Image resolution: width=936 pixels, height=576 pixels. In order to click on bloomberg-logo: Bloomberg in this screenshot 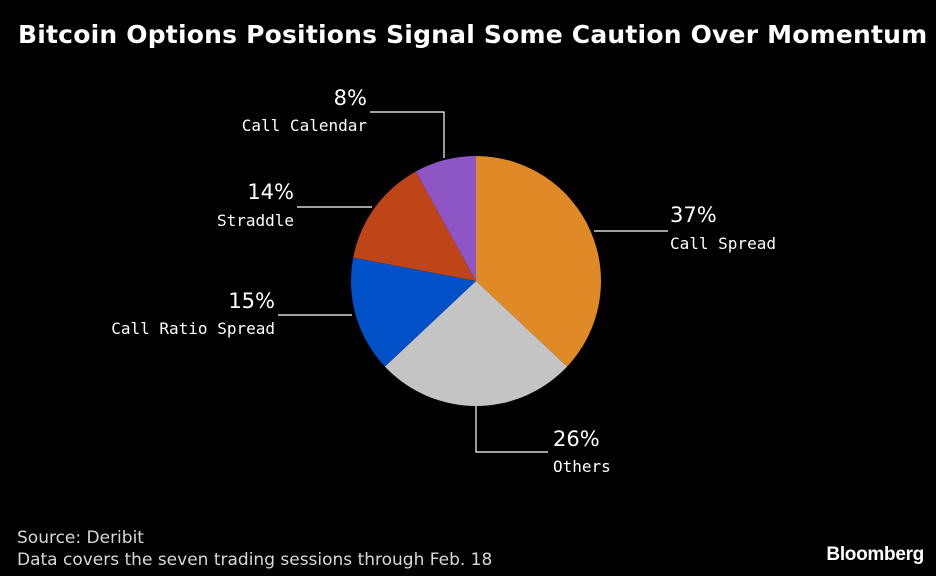, I will do `click(875, 554)`.